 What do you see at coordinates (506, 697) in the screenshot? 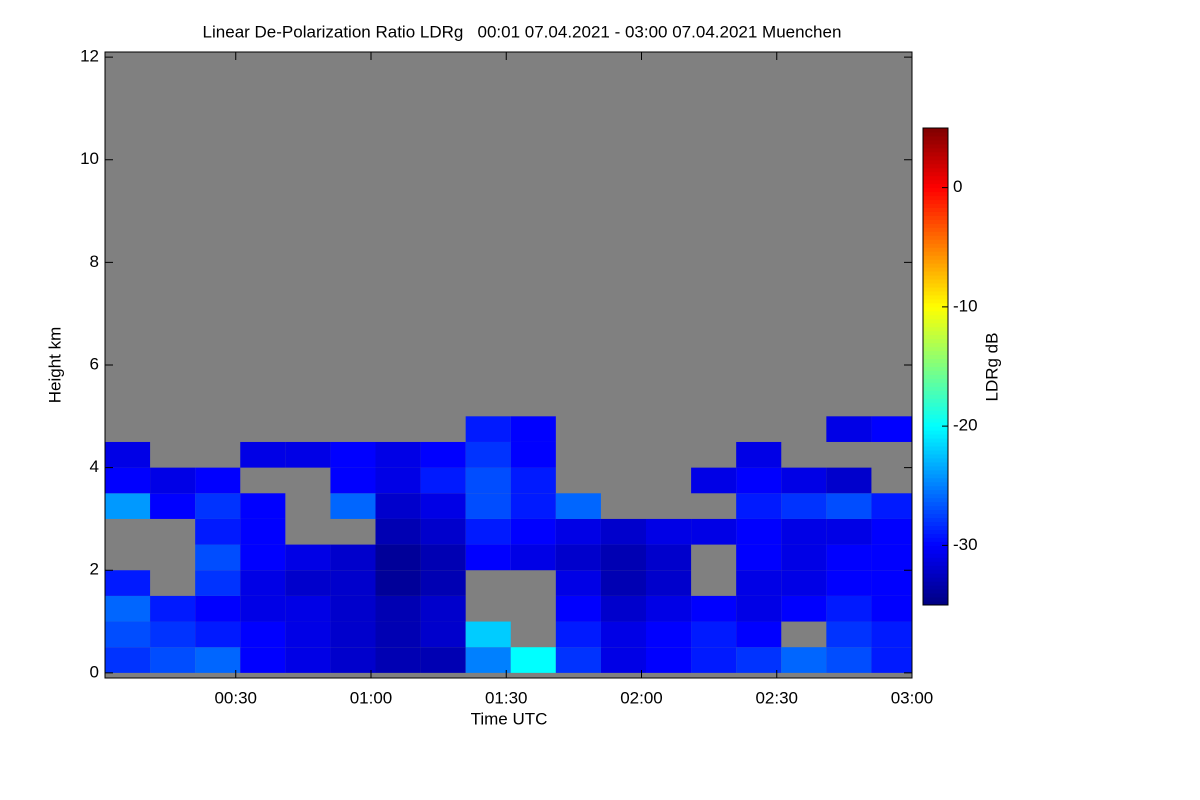
I see `x-tick-label: 01:30` at bounding box center [506, 697].